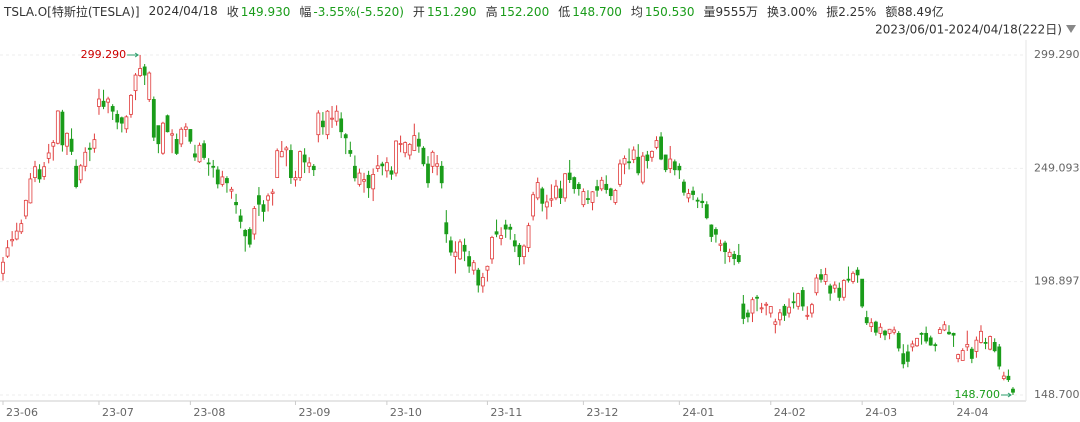  I want to click on x-tick-label: 23-10, so click(406, 412).